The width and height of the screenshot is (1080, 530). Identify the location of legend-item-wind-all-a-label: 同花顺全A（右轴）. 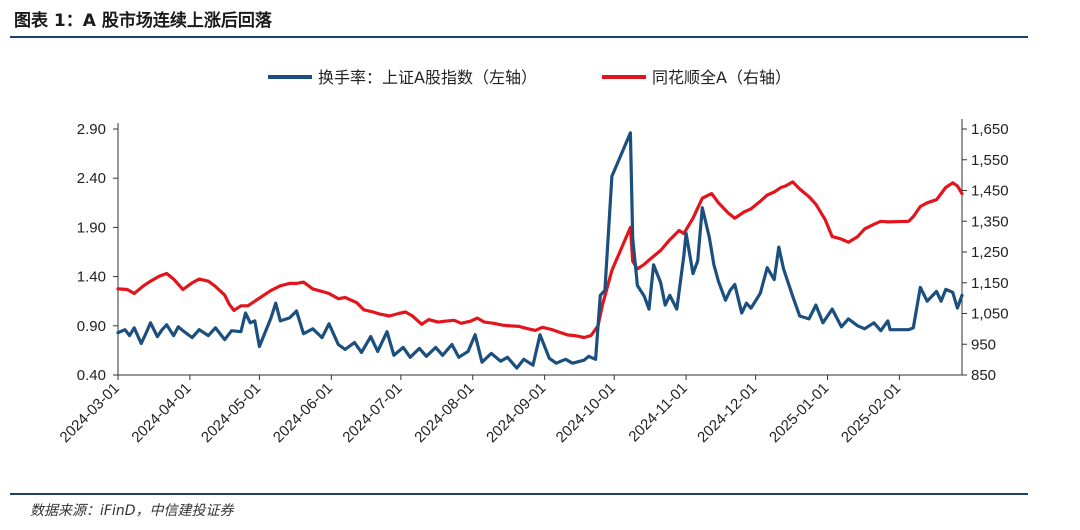
(721, 77).